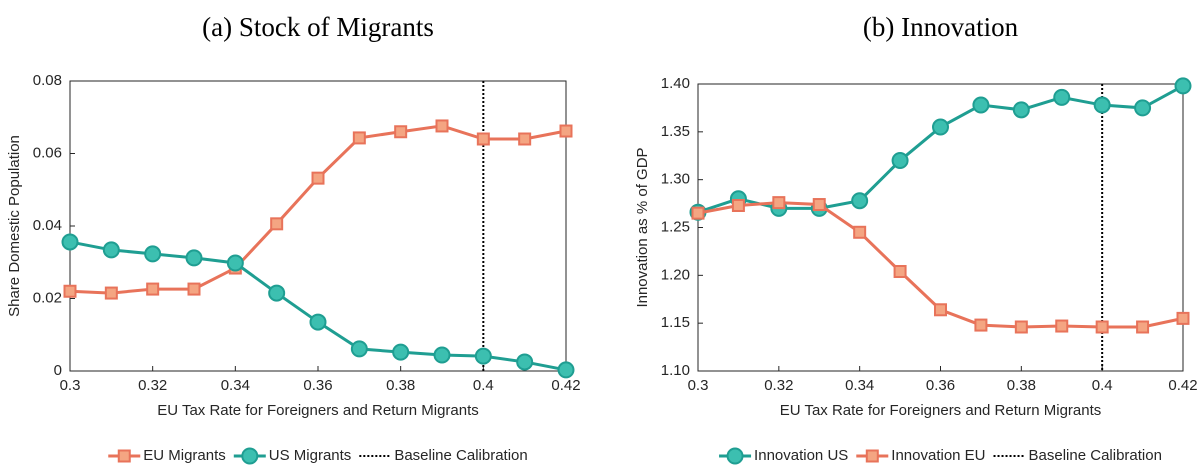 The width and height of the screenshot is (1202, 473). I want to click on y-tick-label: 0.06, so click(47, 152).